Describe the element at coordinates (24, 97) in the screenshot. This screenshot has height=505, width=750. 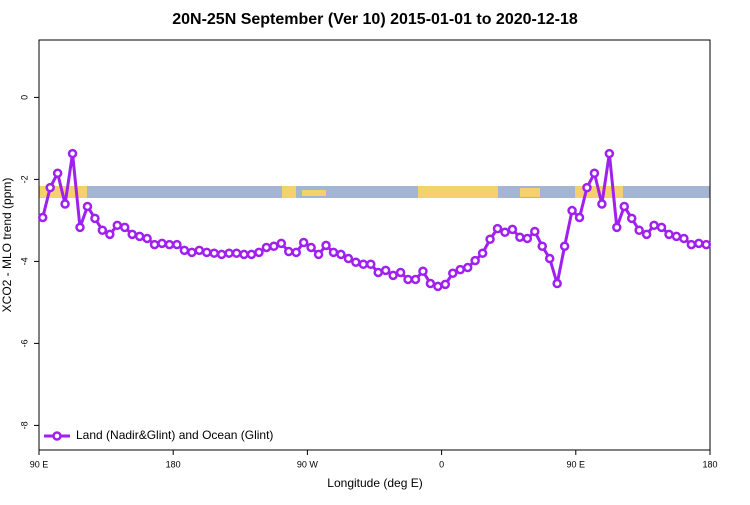
I see `y-tick-label: 0` at that location.